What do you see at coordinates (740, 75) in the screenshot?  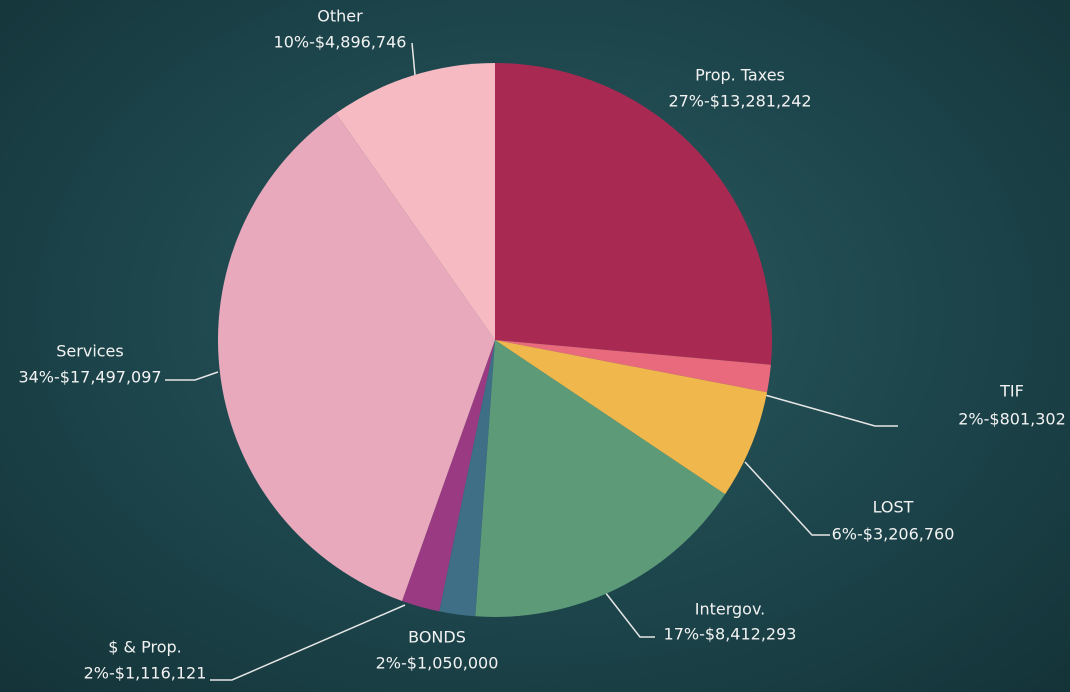 I see `slice-name: Prop. Taxes` at bounding box center [740, 75].